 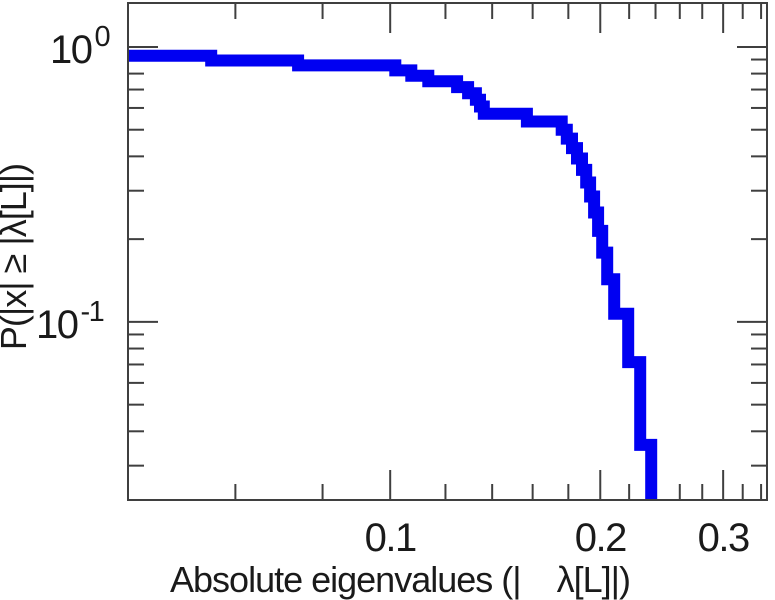 What do you see at coordinates (17, 257) in the screenshot?
I see `y-axis-title: P(|x| ≥ |λ[L]|)` at bounding box center [17, 257].